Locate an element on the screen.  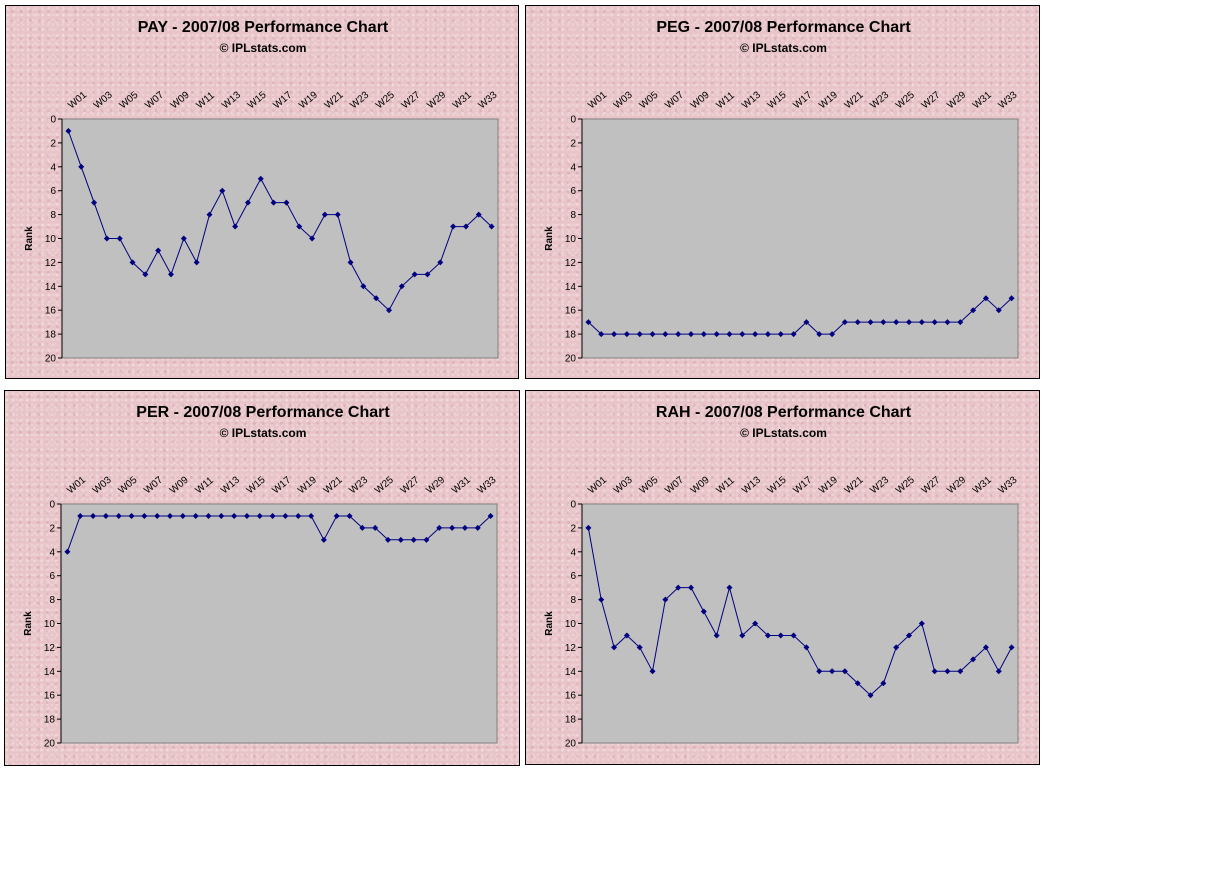
x-tick-label: W07 is located at coordinates (153, 485).